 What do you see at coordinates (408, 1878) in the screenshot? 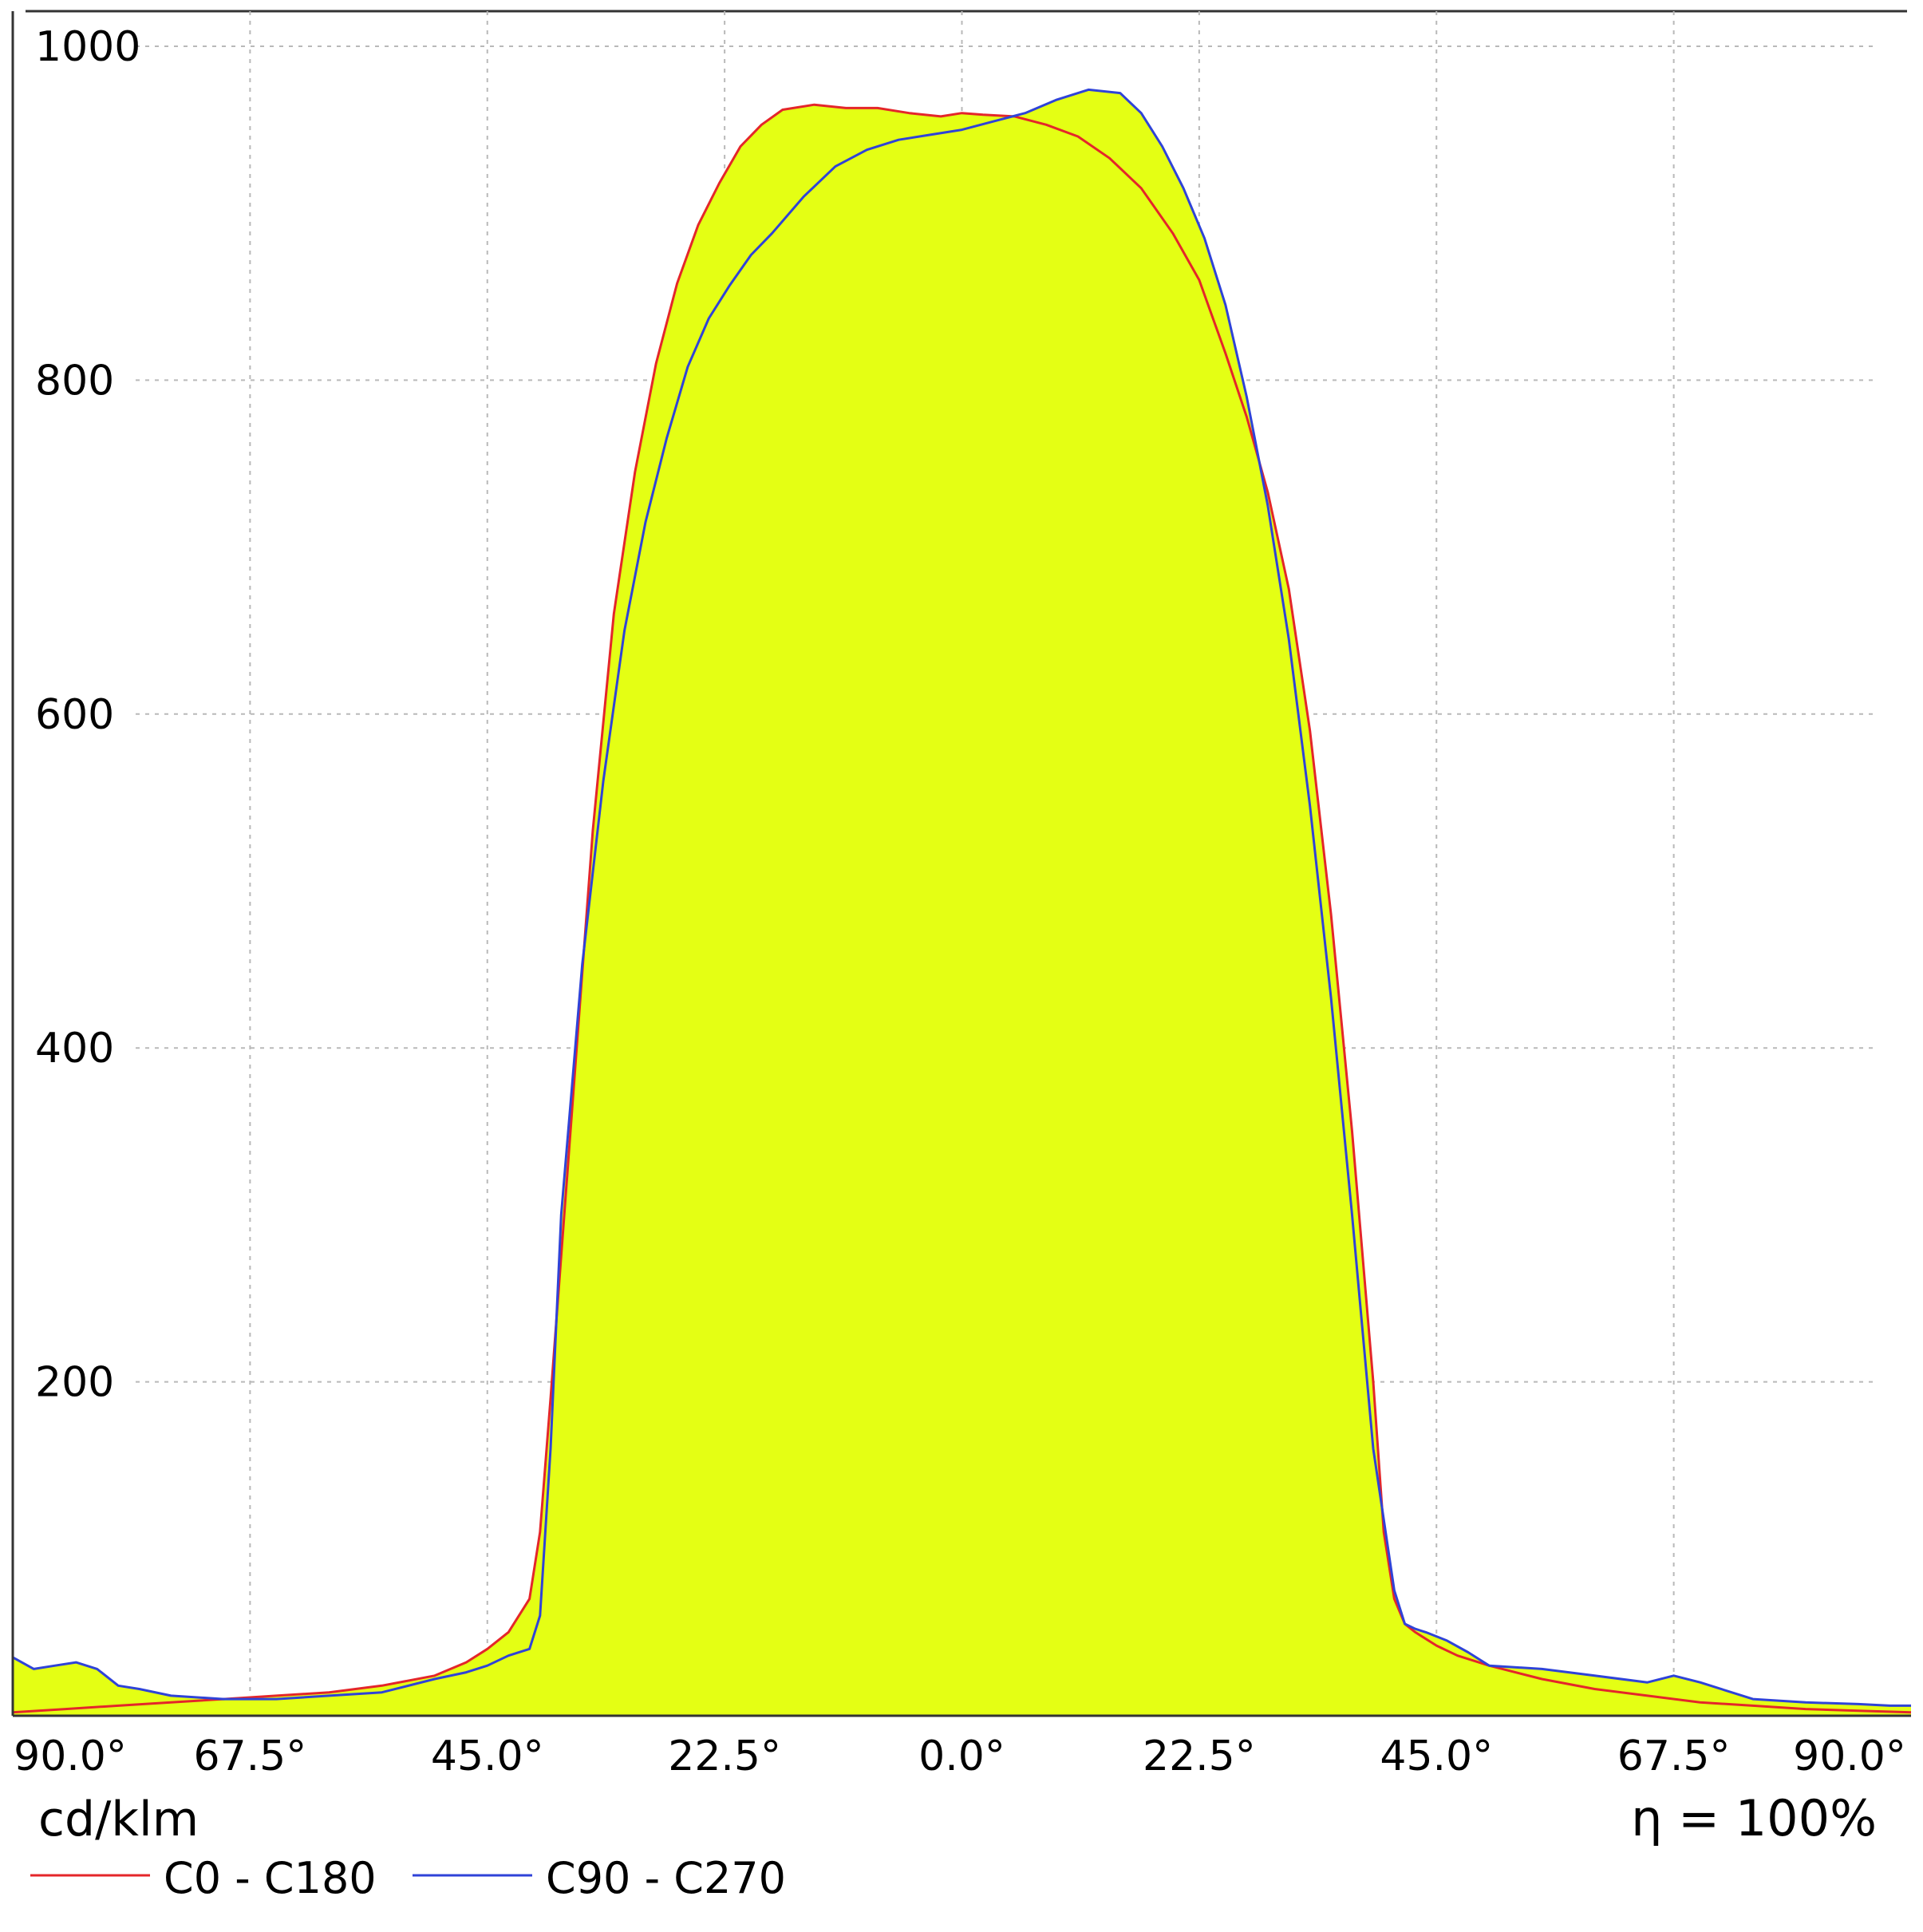
I see `legend: C0 - C180 C90 - C270` at bounding box center [408, 1878].